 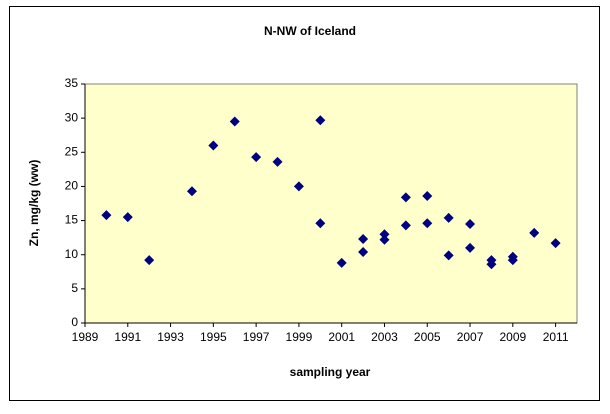 I want to click on y-tick-label: 25, so click(x=72, y=151).